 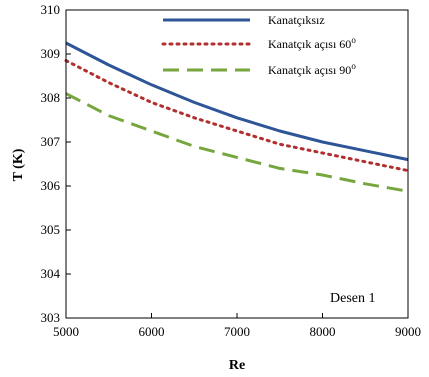 What do you see at coordinates (18, 164) in the screenshot?
I see `y-axis-label: T (K)` at bounding box center [18, 164].